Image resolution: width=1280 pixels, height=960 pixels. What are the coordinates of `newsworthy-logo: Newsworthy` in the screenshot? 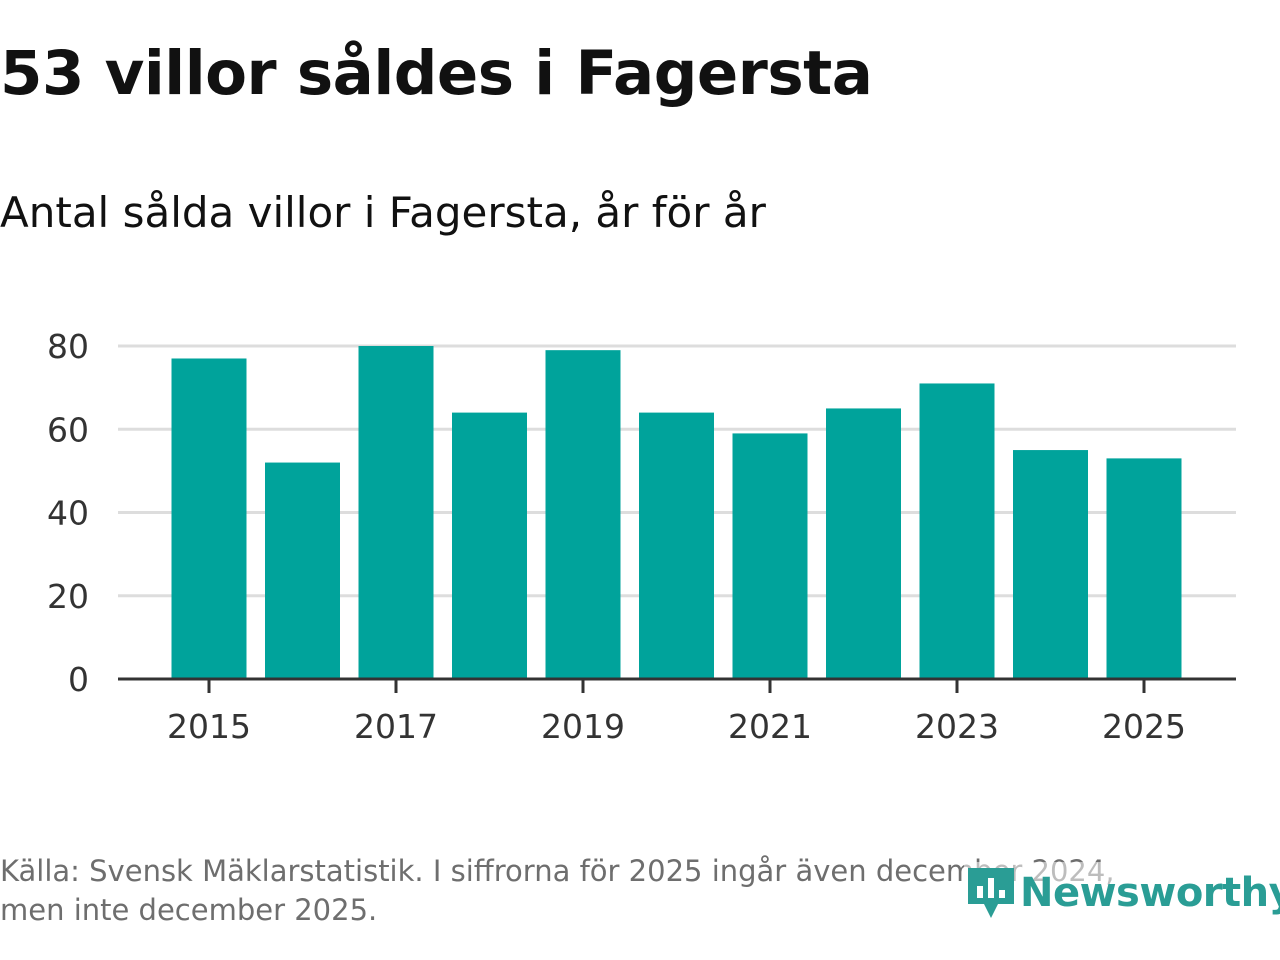 It's located at (1122, 893).